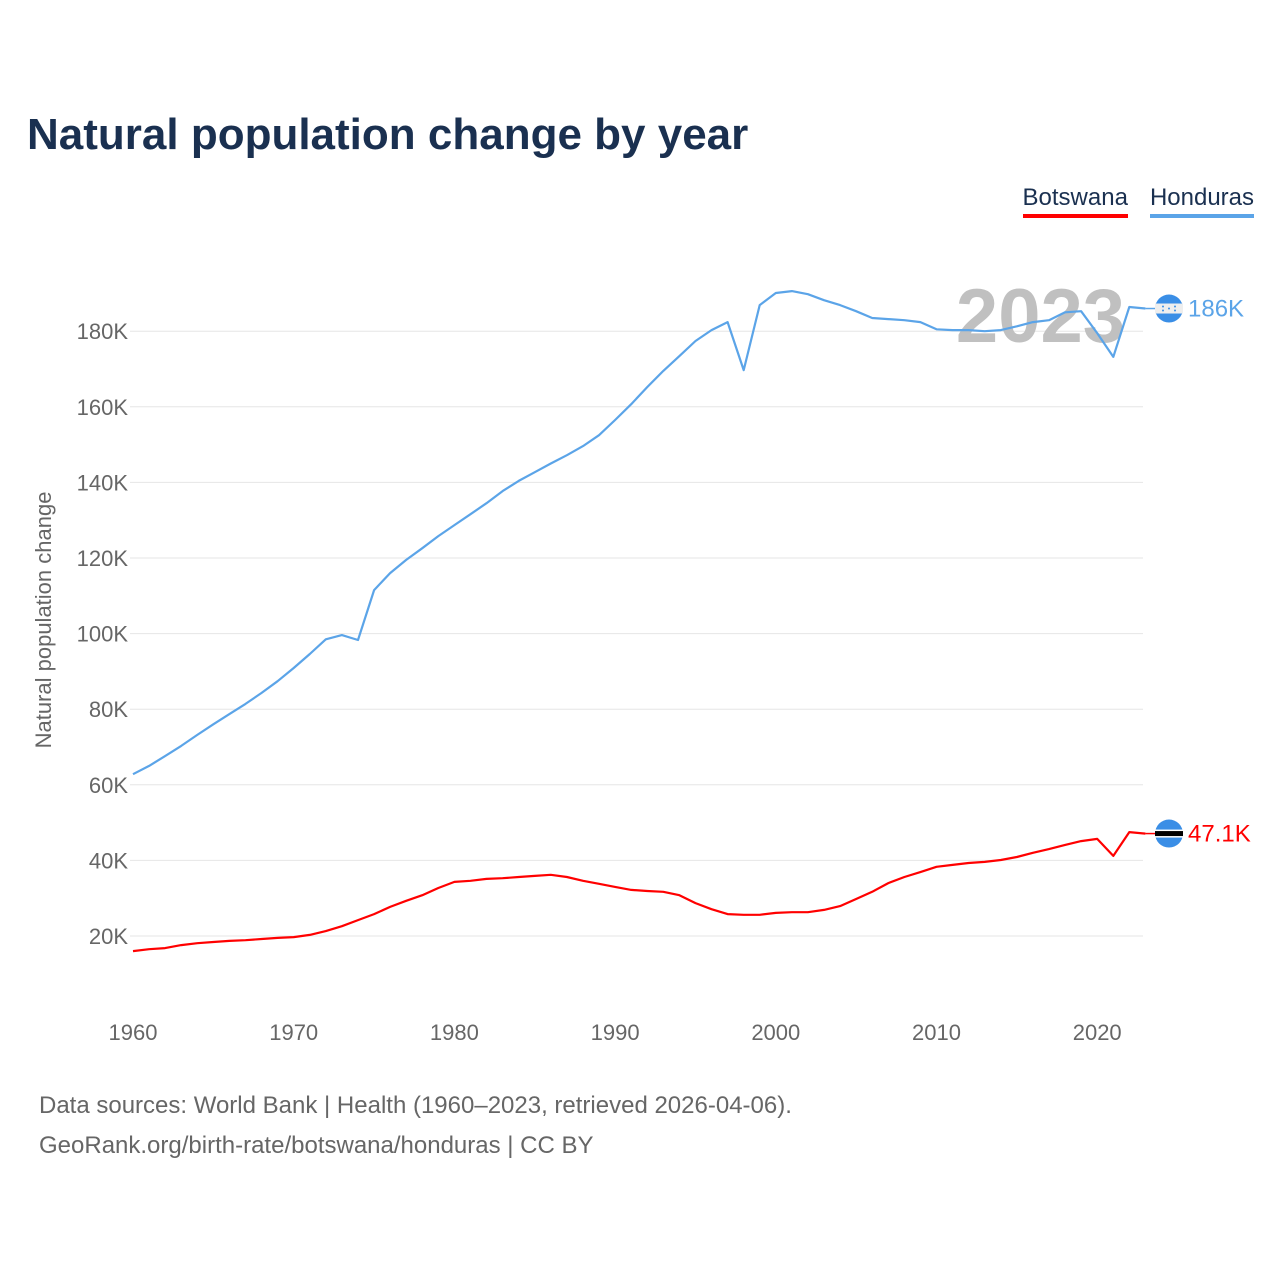  I want to click on legend-item-honduras: Honduras, so click(1201, 201).